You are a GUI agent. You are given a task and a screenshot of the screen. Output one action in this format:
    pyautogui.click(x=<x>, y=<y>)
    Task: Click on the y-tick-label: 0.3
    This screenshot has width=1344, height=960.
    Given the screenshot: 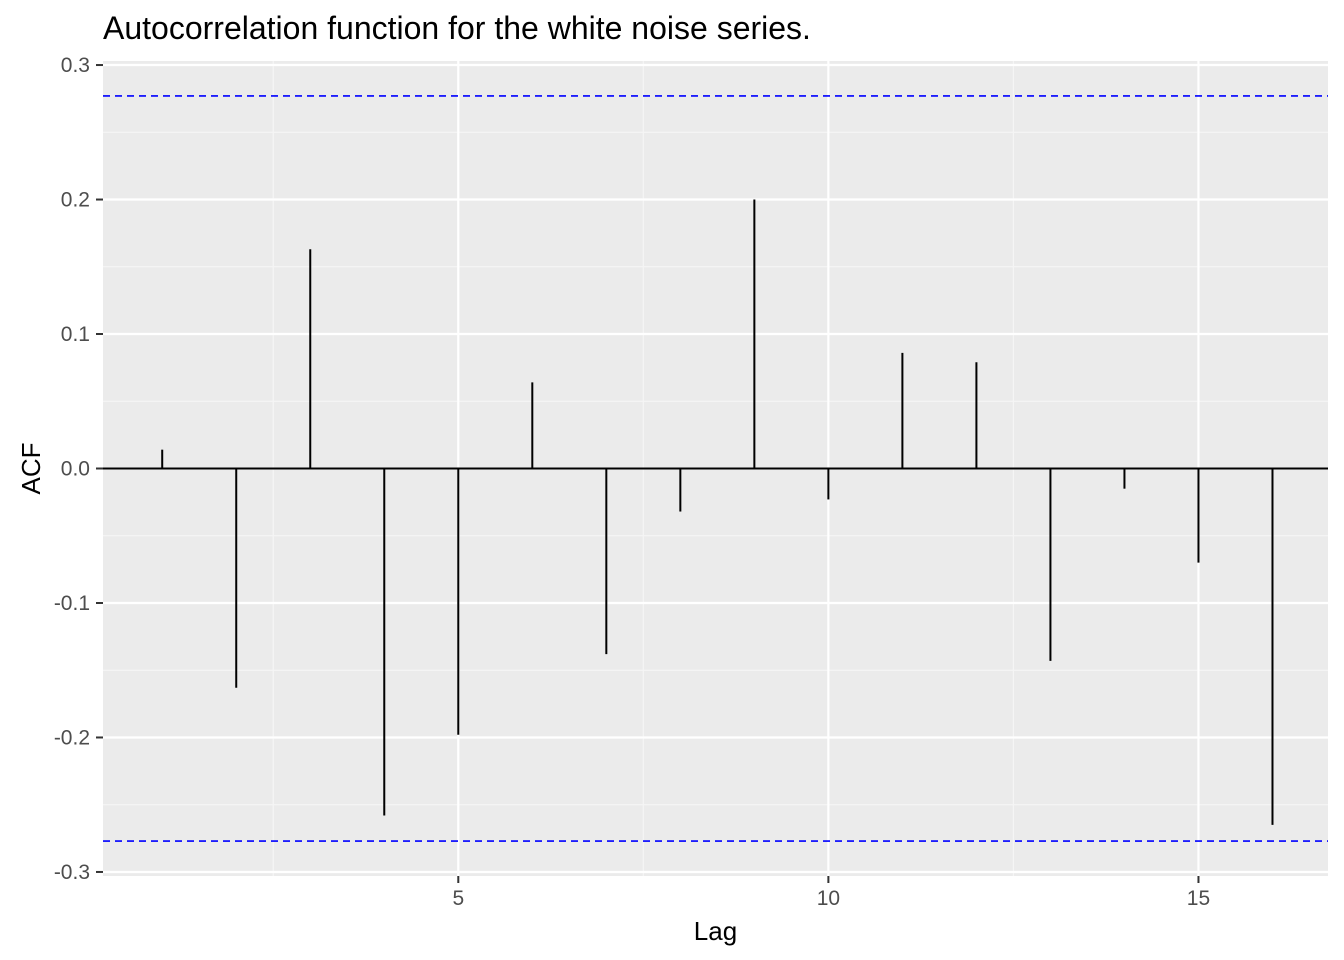 What is the action you would take?
    pyautogui.click(x=75, y=65)
    